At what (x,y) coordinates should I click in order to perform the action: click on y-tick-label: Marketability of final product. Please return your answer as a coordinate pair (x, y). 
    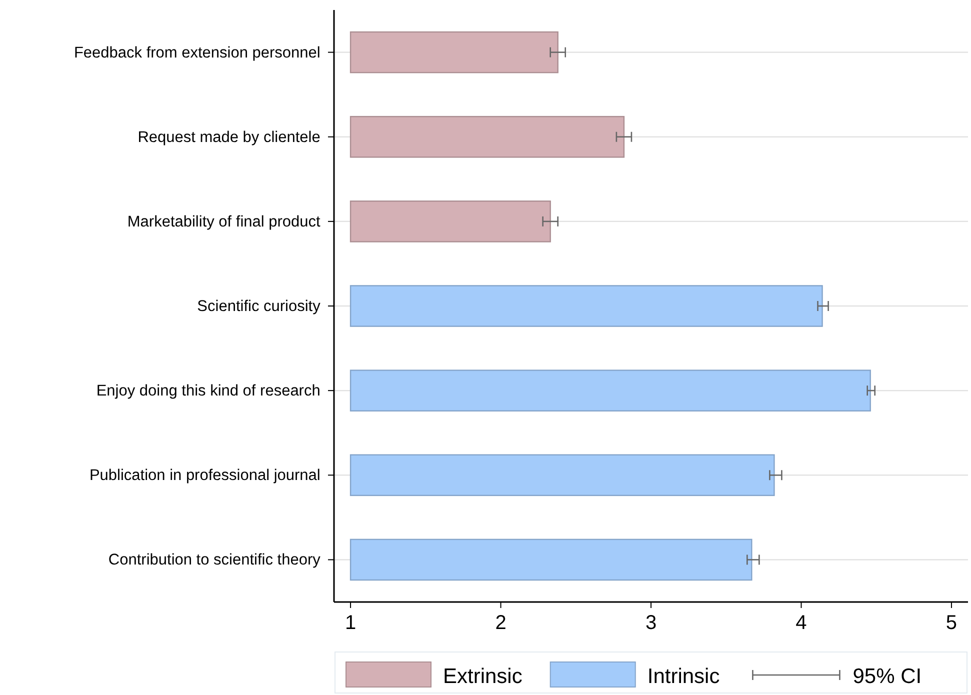
    Looking at the image, I should click on (224, 221).